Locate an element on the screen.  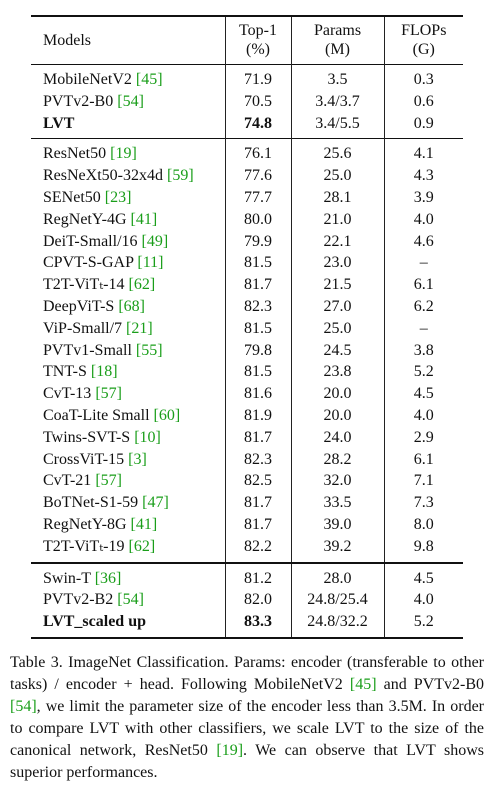
params-cell: 25.6 is located at coordinates (337, 152).